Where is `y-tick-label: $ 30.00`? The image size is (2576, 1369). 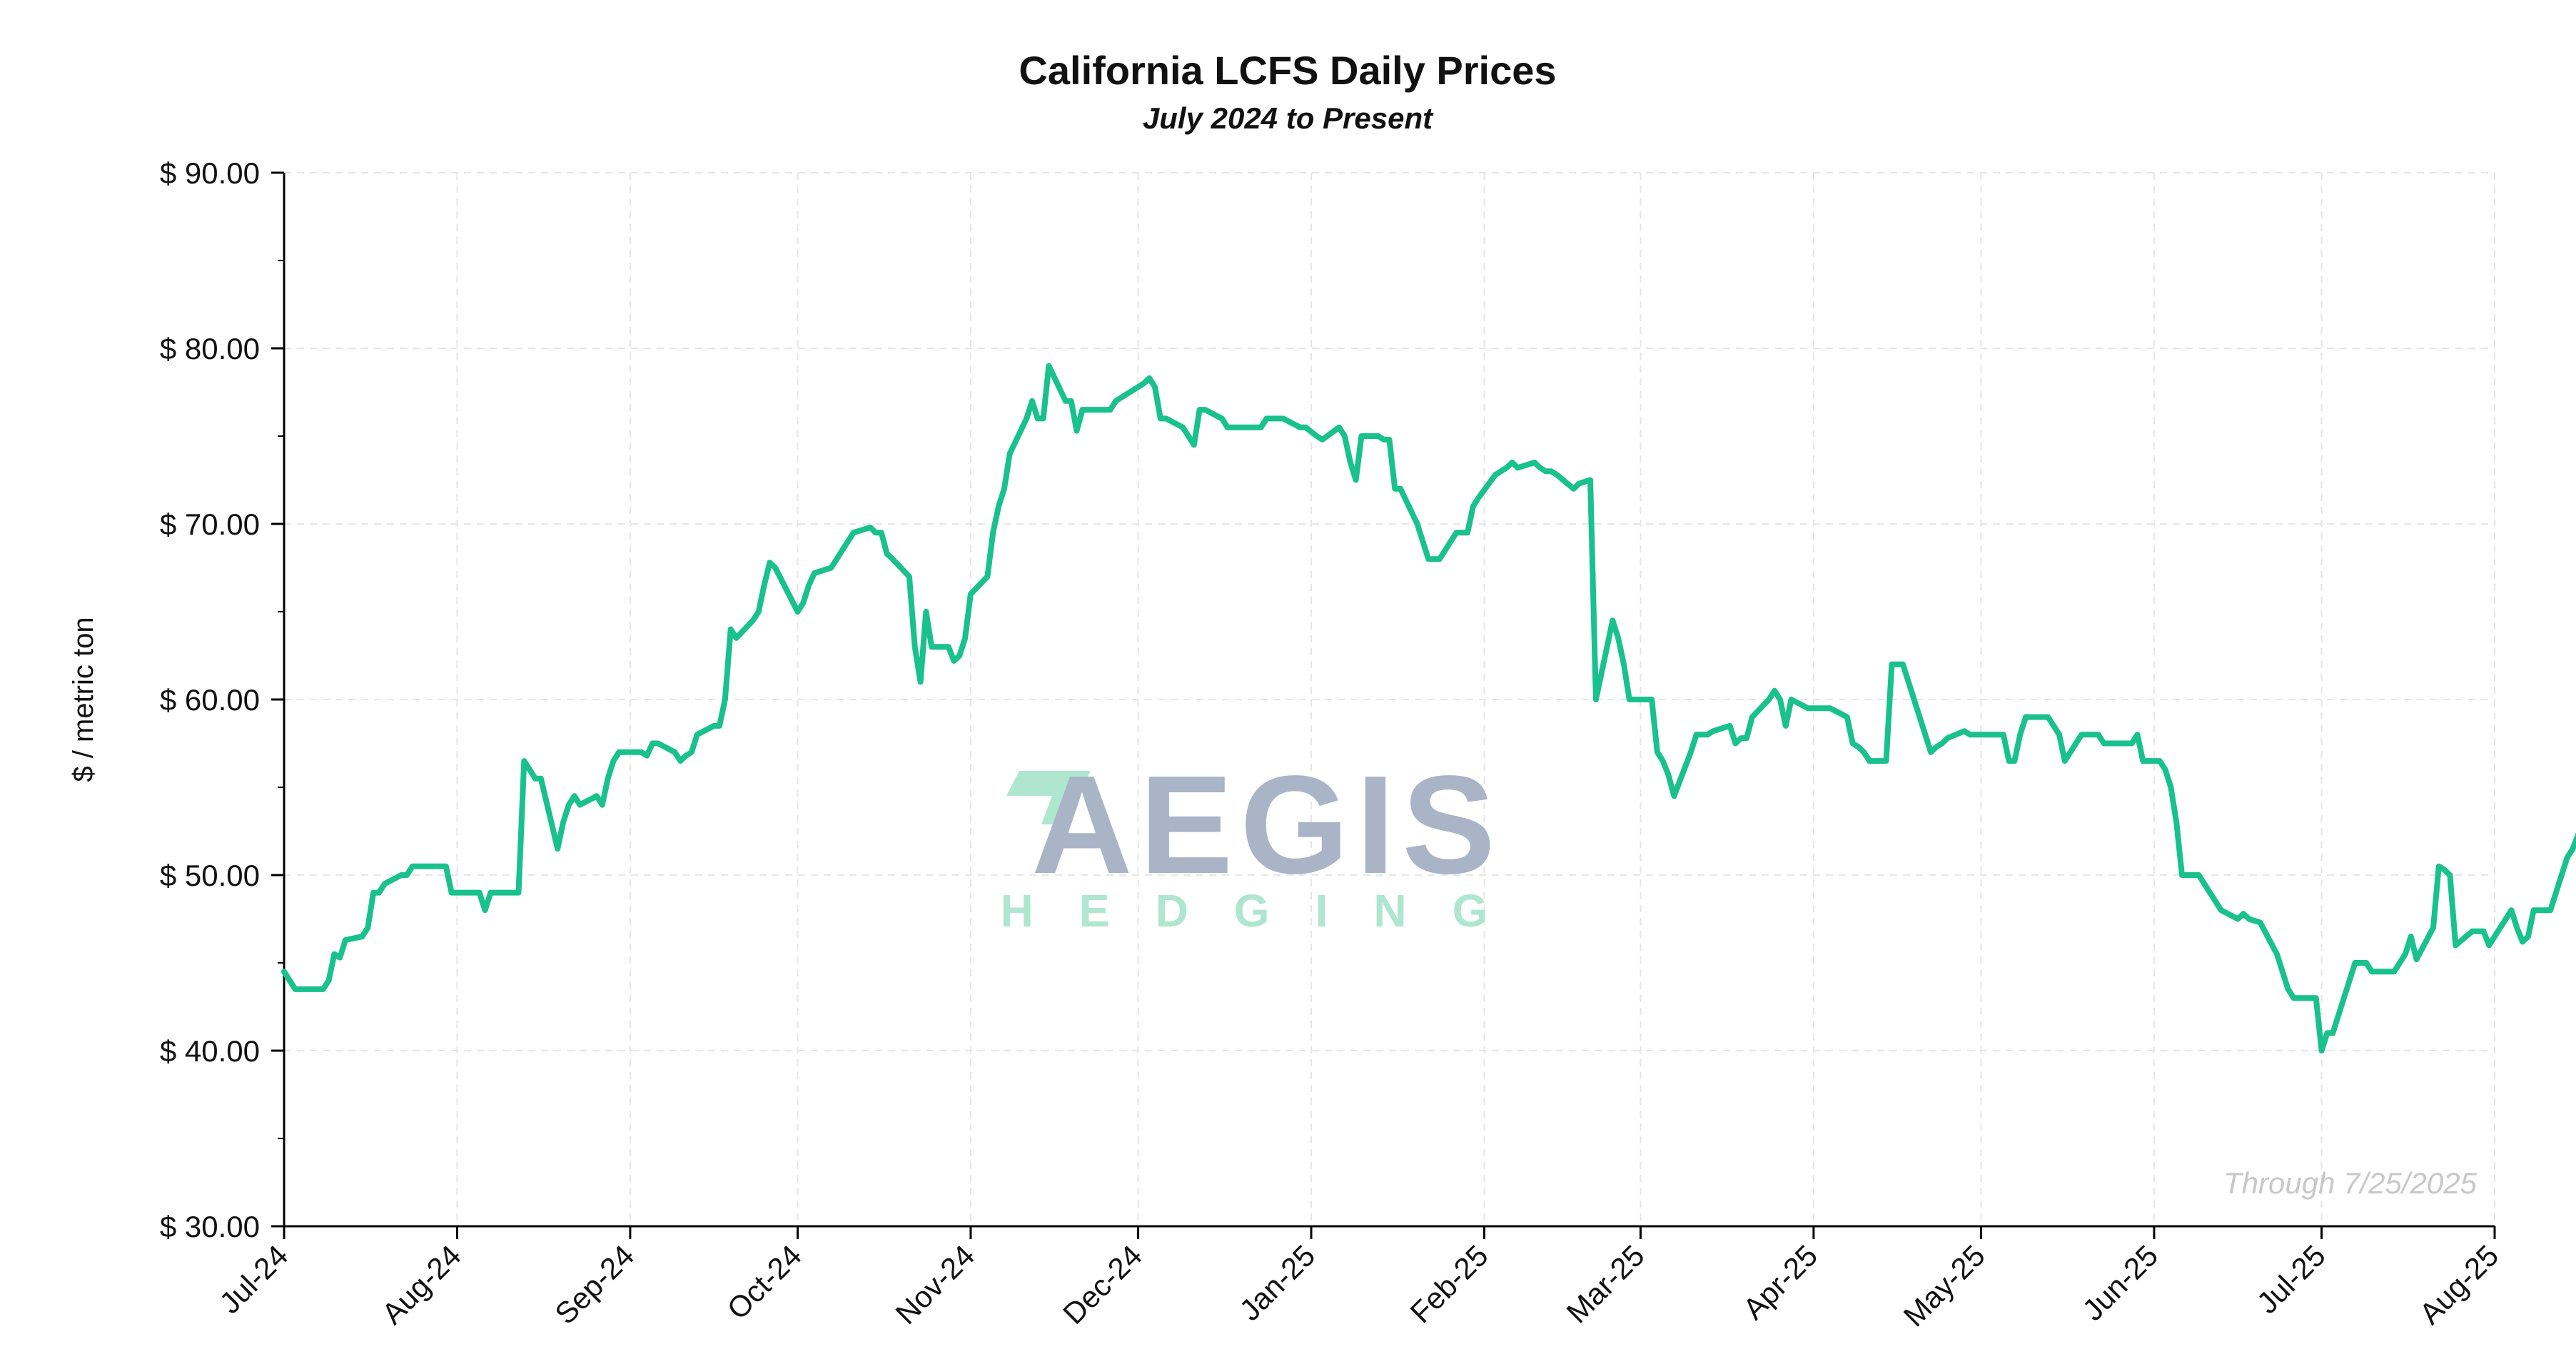
y-tick-label: $ 30.00 is located at coordinates (210, 1226).